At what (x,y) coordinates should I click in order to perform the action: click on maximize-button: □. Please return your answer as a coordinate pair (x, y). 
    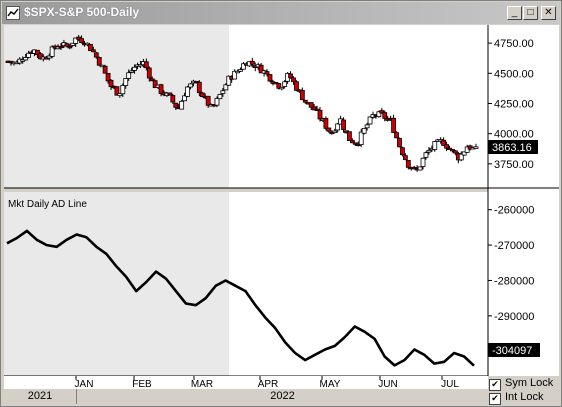
    Looking at the image, I should click on (530, 13).